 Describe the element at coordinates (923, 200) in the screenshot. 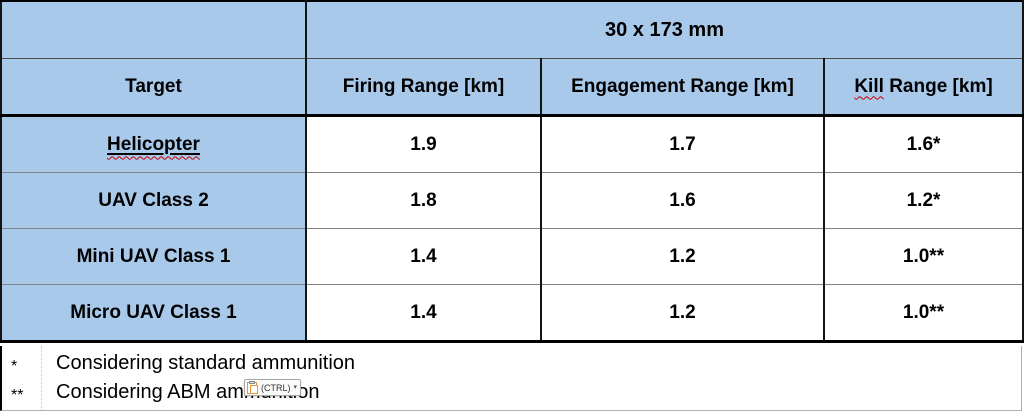

I see `kill-range-cell: 1.2*` at that location.